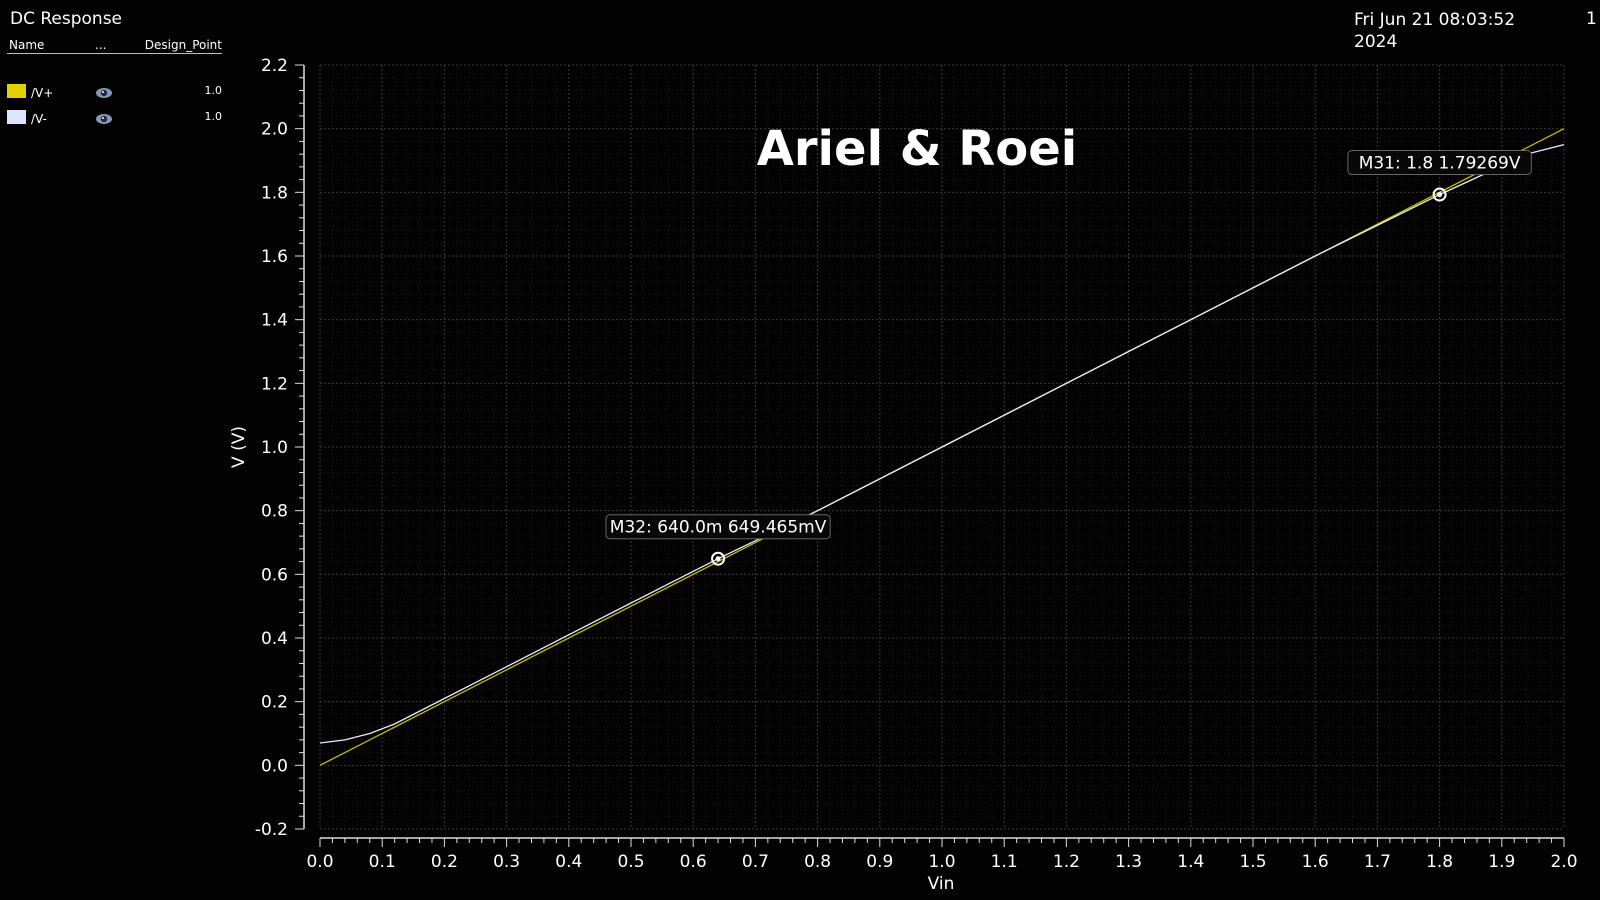 The height and width of the screenshot is (900, 1600). Describe the element at coordinates (568, 862) in the screenshot. I see `x-tick-label: 0.4` at that location.